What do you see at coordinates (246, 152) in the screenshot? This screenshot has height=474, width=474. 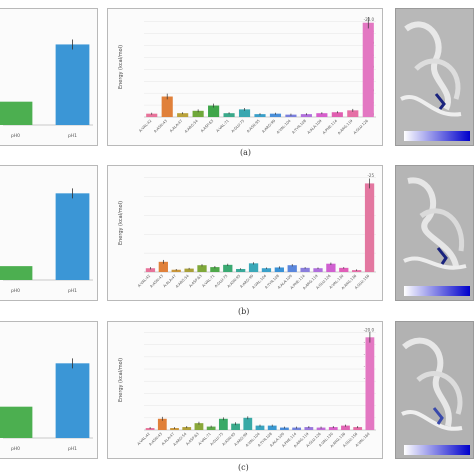 I see `caption-a: (a)` at bounding box center [246, 152].